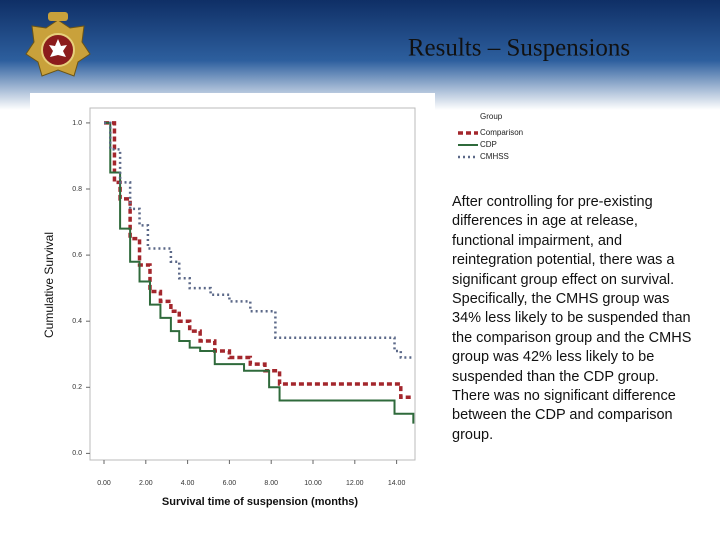 This screenshot has width=720, height=540. Describe the element at coordinates (313, 483) in the screenshot. I see `x-tick-label: 10.00` at that location.